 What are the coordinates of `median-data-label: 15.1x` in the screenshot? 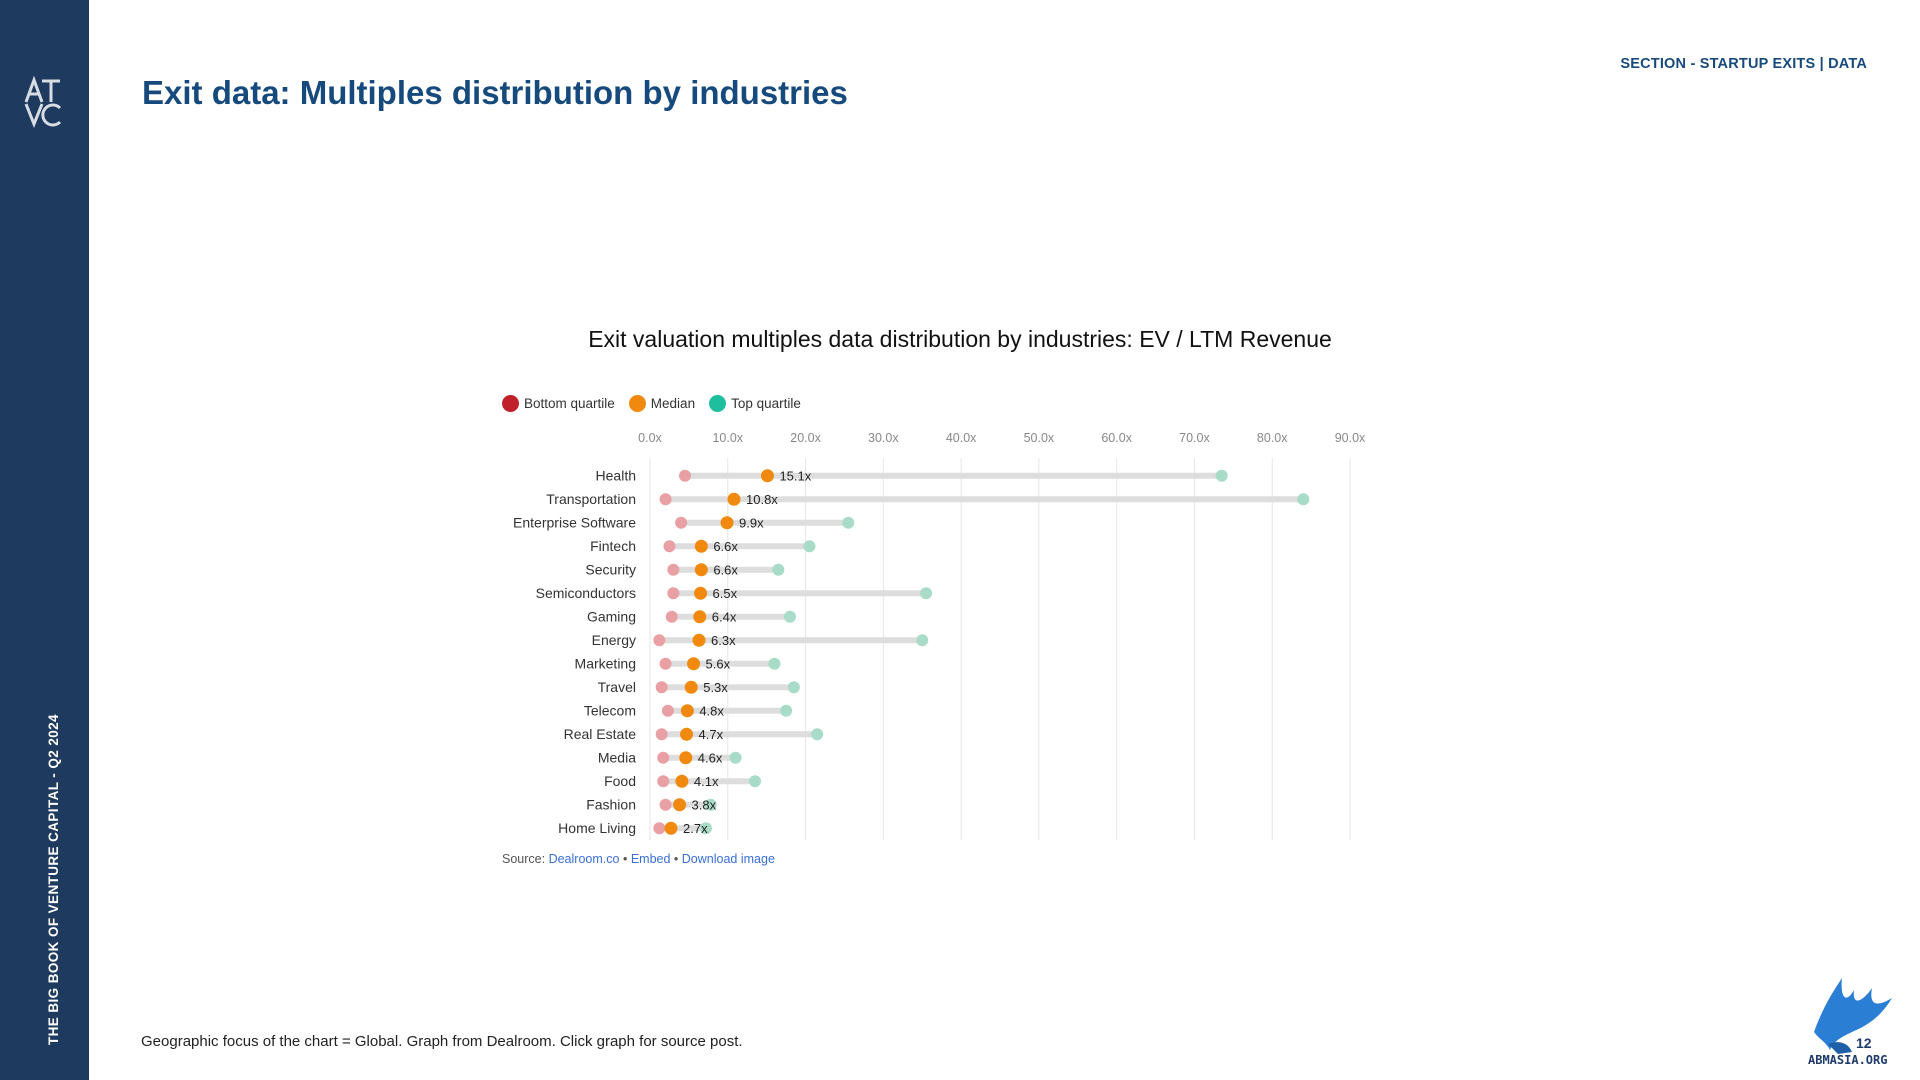 It's located at (795, 475).